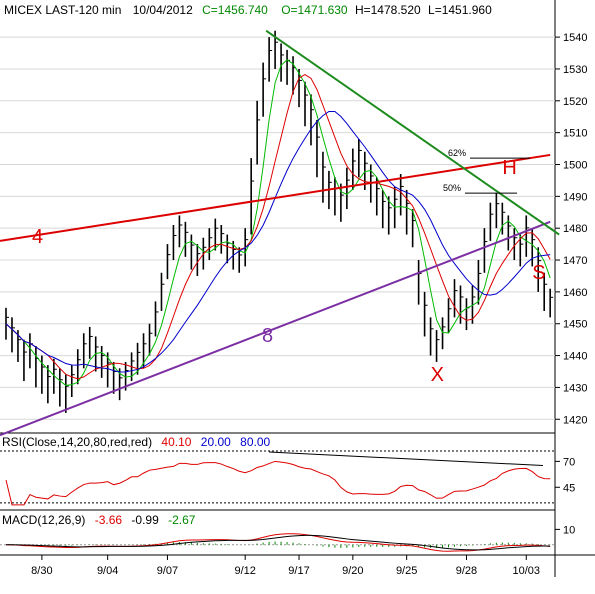 The image size is (595, 594). I want to click on x-tick-label: 9/28, so click(466, 571).